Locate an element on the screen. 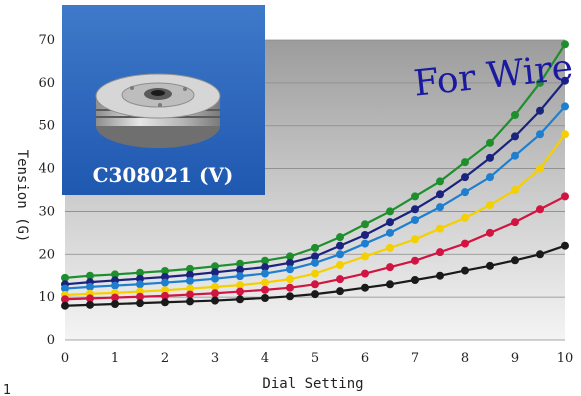 Image resolution: width=581 pixels, height=396 pixels. corner-mark: 1 is located at coordinates (7, 389).